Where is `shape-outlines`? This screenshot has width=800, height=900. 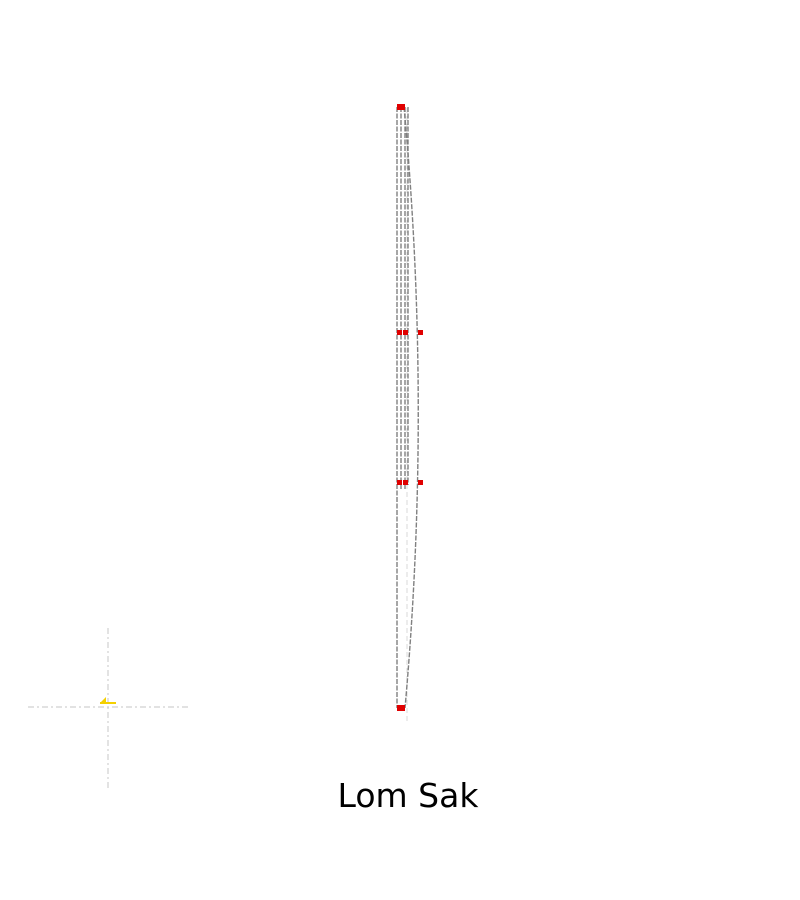
shape-outlines is located at coordinates (407, 407).